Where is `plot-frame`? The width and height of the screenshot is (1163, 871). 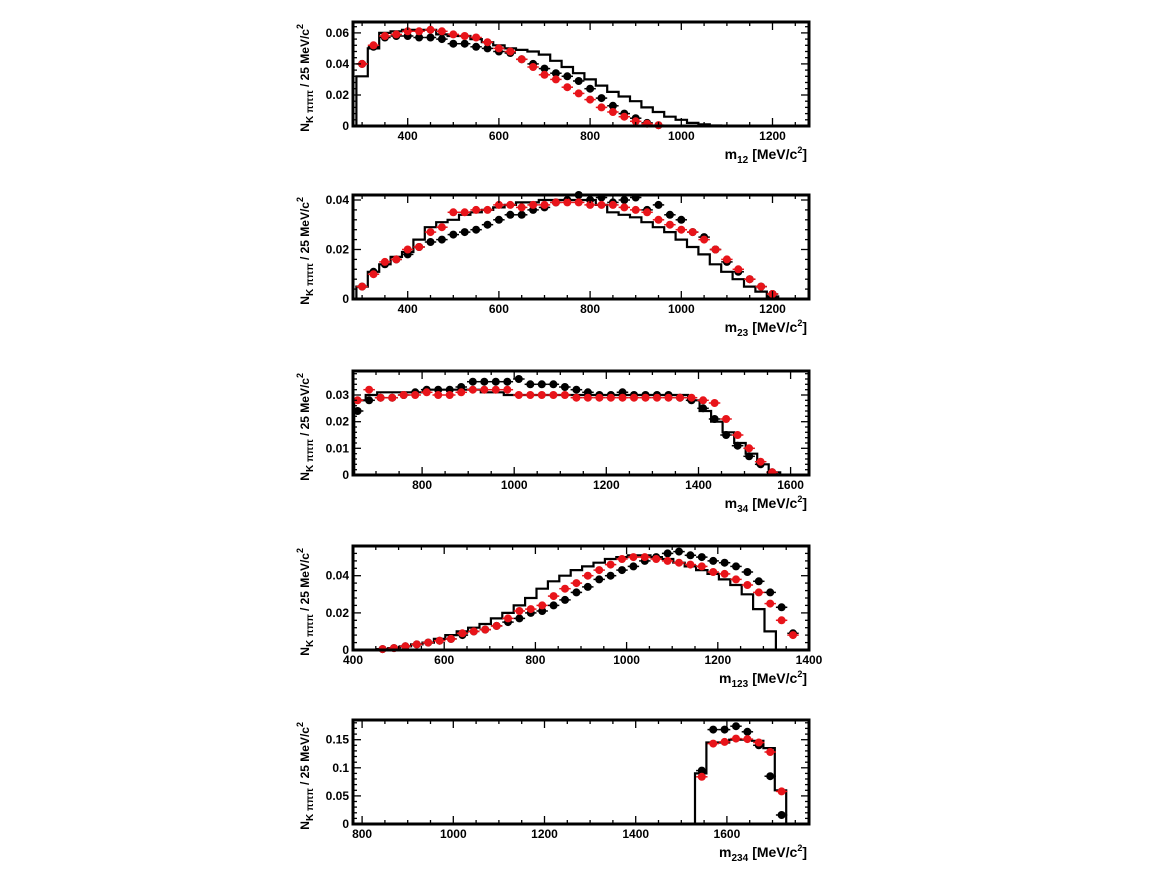 plot-frame is located at coordinates (581, 423).